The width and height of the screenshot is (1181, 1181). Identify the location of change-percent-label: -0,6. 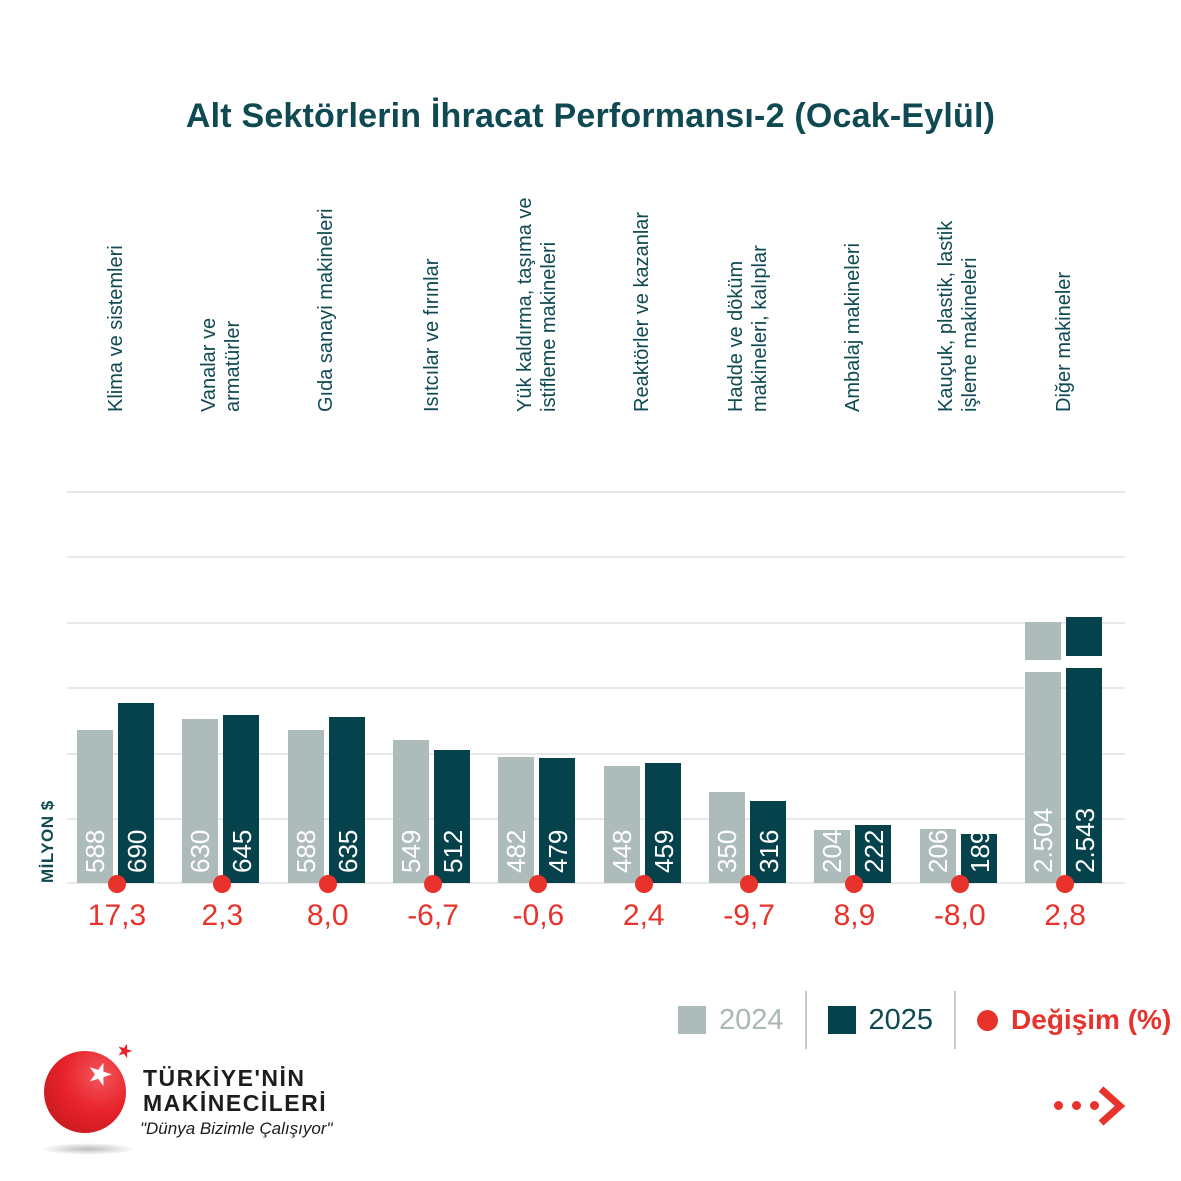
(538, 915).